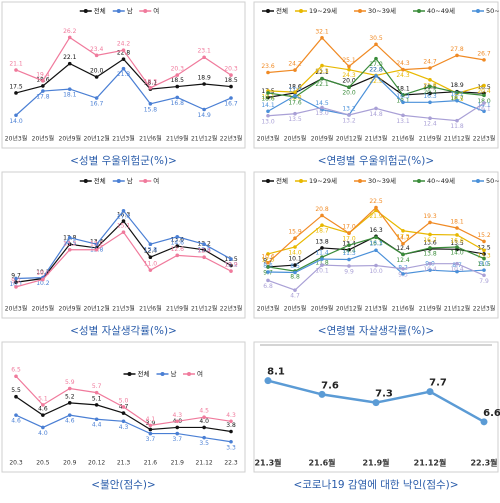  Describe the element at coordinates (349, 227) in the screenshot. I see `data-label: 17.0` at that location.